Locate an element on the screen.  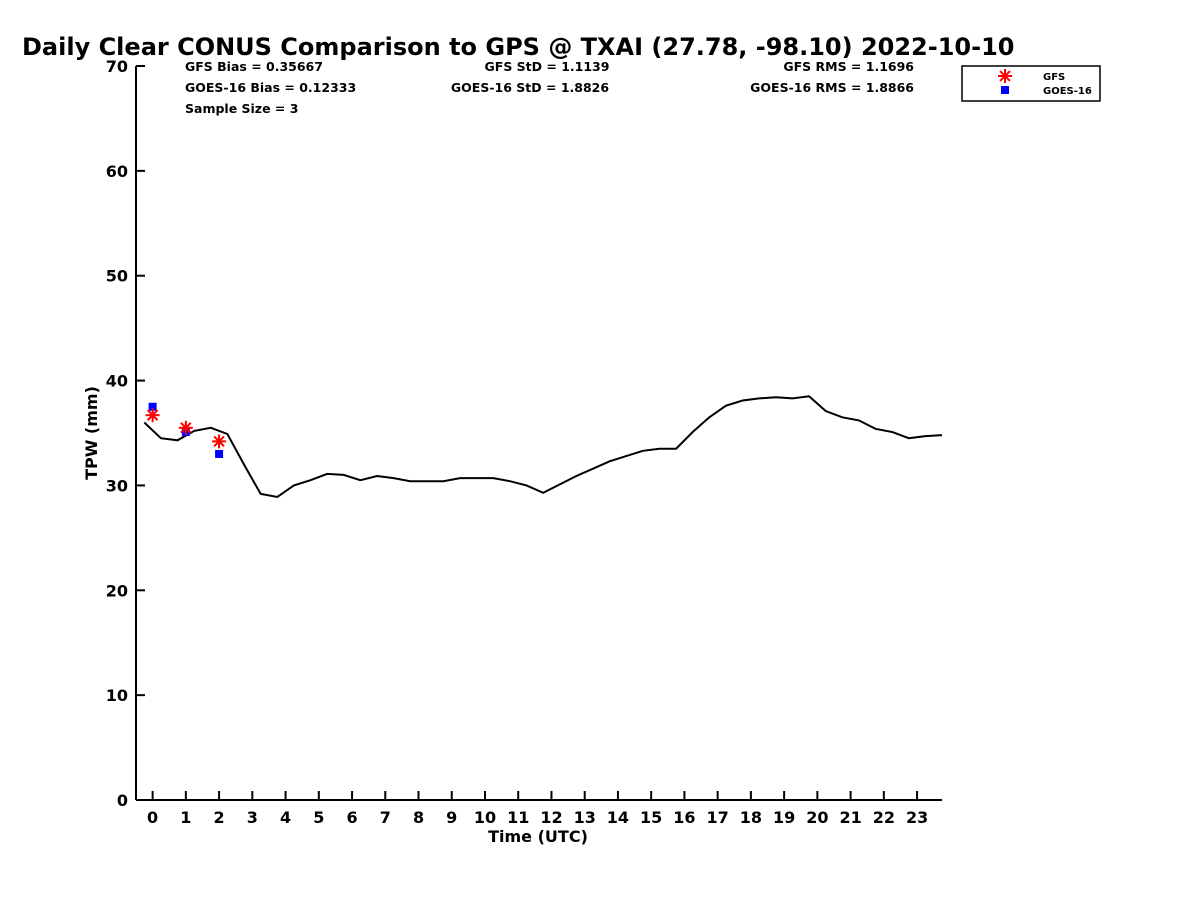
legend-gfs-star is located at coordinates (1005, 76).